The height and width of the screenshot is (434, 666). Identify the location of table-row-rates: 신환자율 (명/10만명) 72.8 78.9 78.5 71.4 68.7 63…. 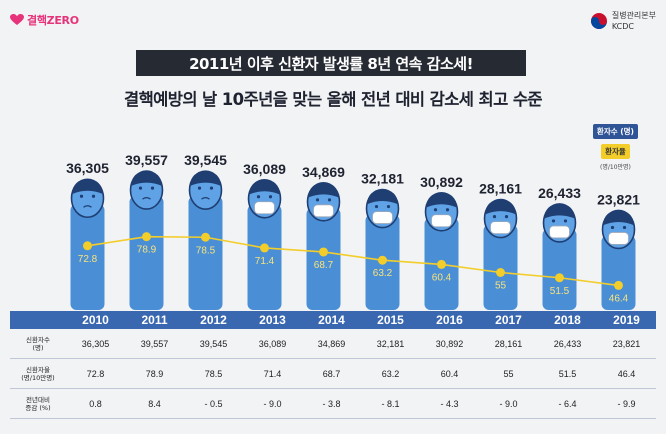
(333, 374).